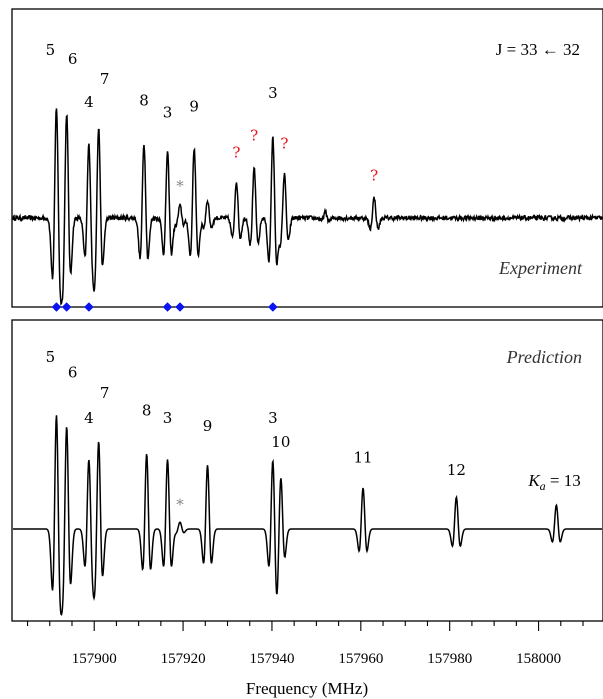 The width and height of the screenshot is (603, 699). What do you see at coordinates (360, 659) in the screenshot?
I see `x-tick-label: 157960` at bounding box center [360, 659].